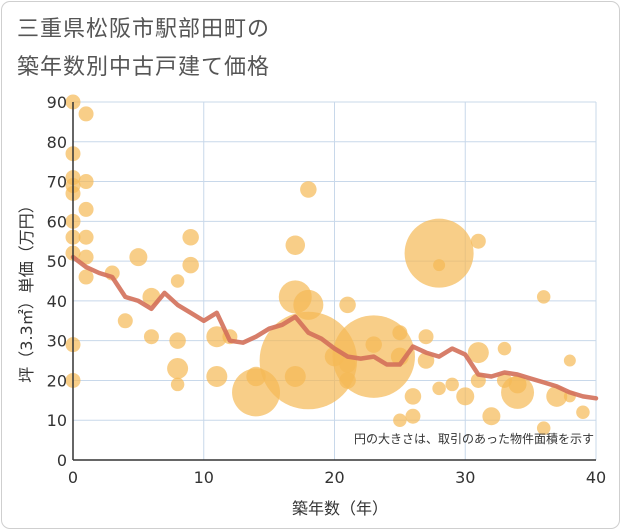 The image size is (621, 530). I want to click on y-tick-label: 80, so click(57, 142).